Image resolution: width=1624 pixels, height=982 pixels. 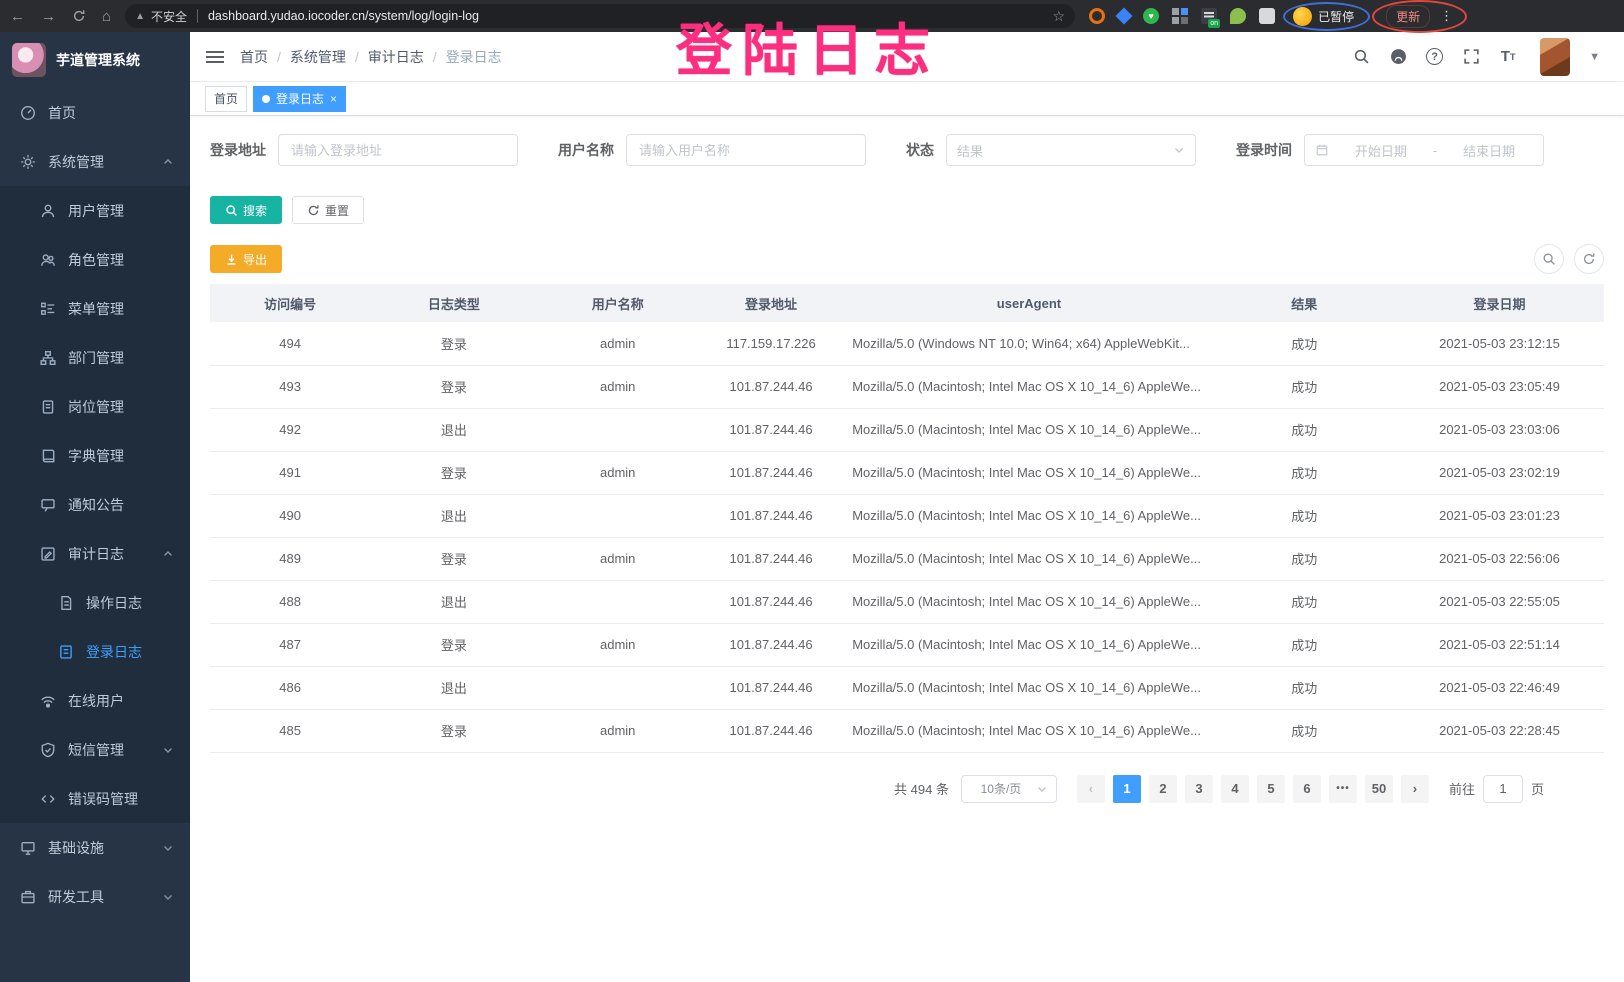 What do you see at coordinates (1304, 602) in the screenshot?
I see `table-cell: 成功` at bounding box center [1304, 602].